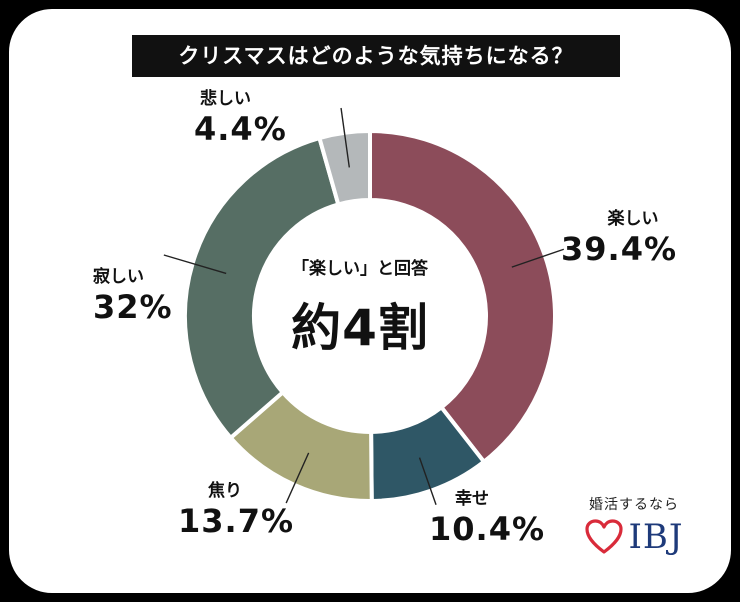 Image resolution: width=740 pixels, height=602 pixels. Describe the element at coordinates (619, 249) in the screenshot. I see `slice-percent: 39.4%` at that location.